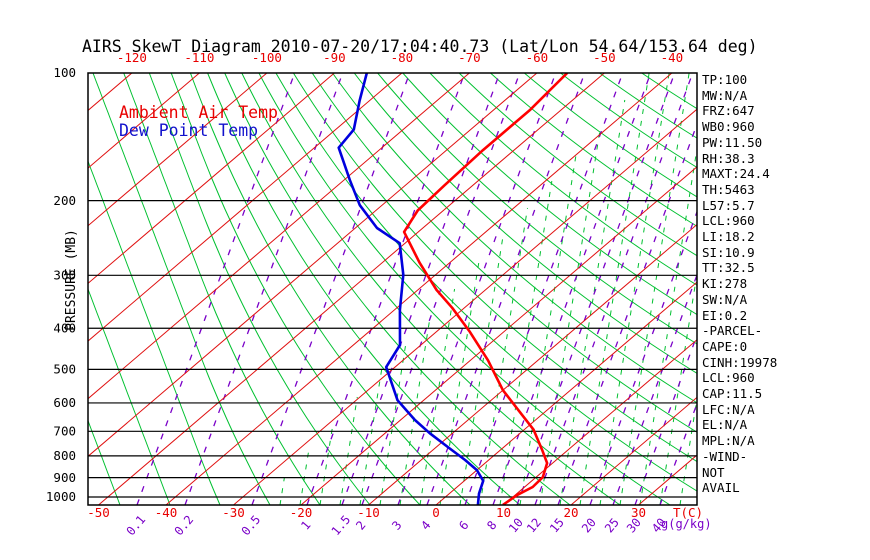 The width and height of the screenshot is (870, 560). Describe the element at coordinates (334, 57) in the screenshot. I see `top-temp-tick: -90` at that location.